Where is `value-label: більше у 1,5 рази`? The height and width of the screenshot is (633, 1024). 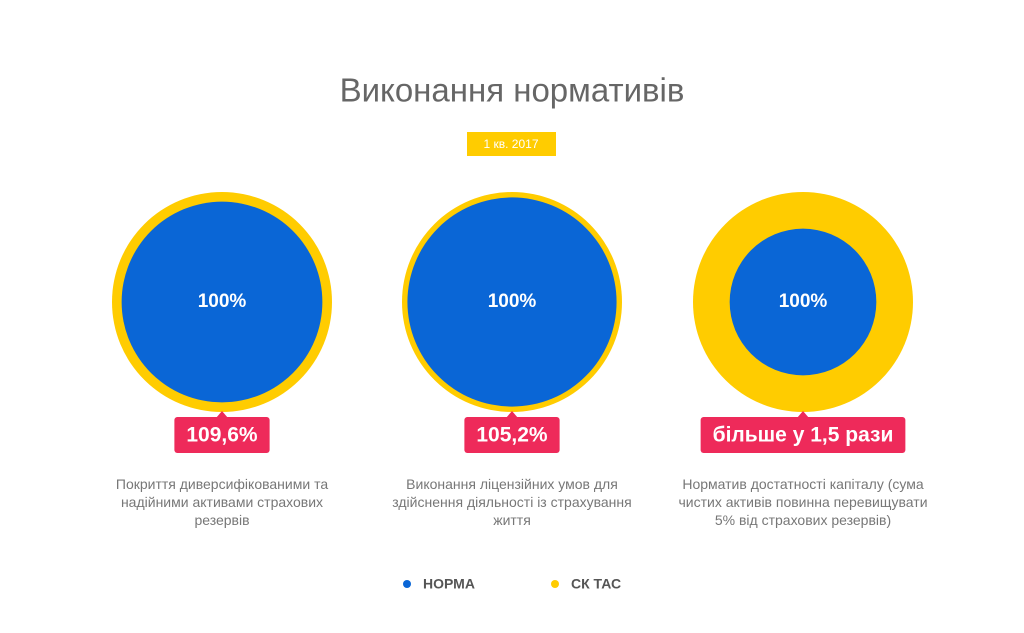 value-label: більше у 1,5 рази is located at coordinates (803, 435).